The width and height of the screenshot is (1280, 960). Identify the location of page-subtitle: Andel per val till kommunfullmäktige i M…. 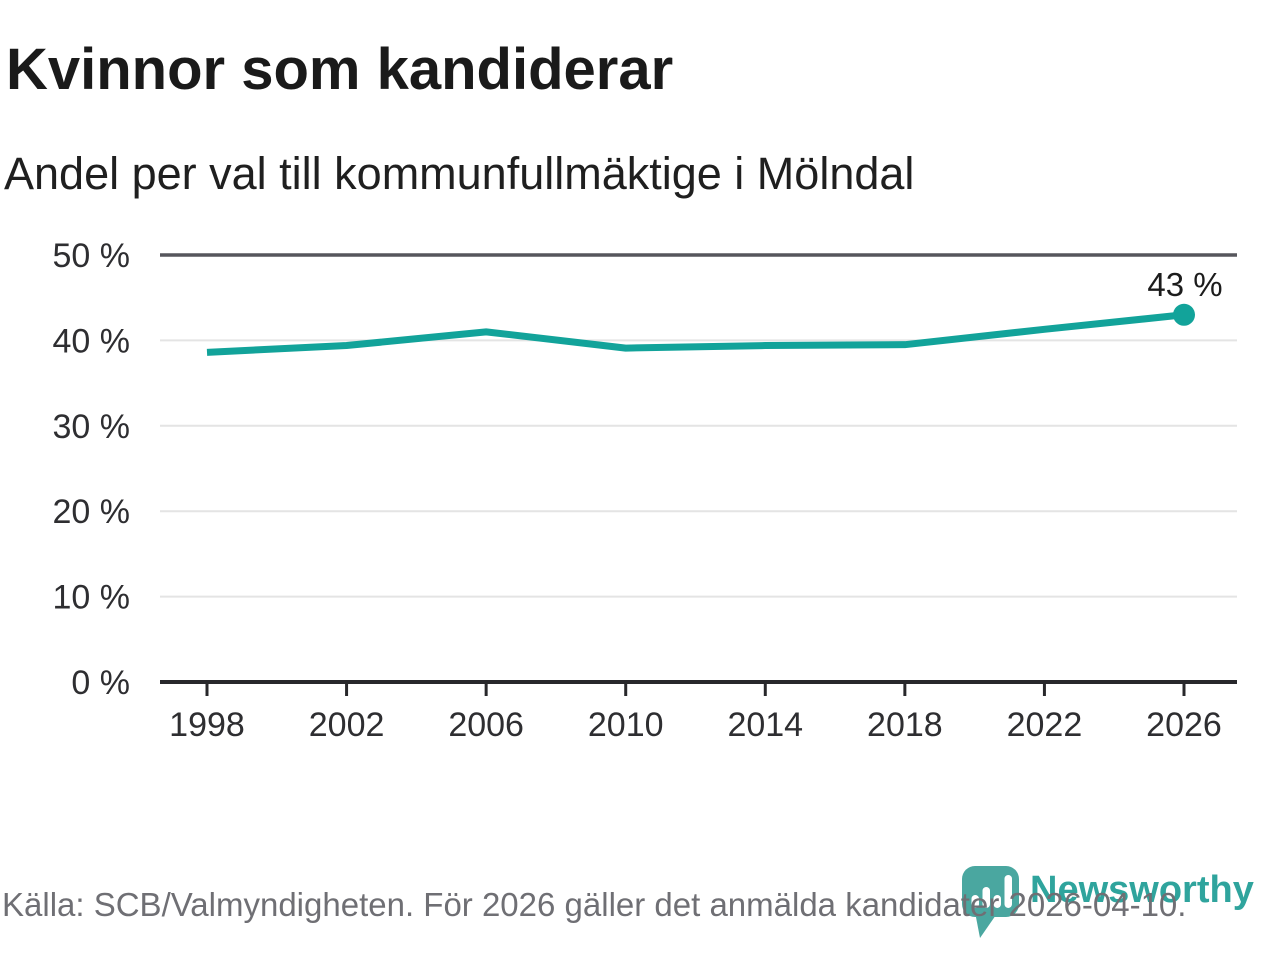
(459, 173).